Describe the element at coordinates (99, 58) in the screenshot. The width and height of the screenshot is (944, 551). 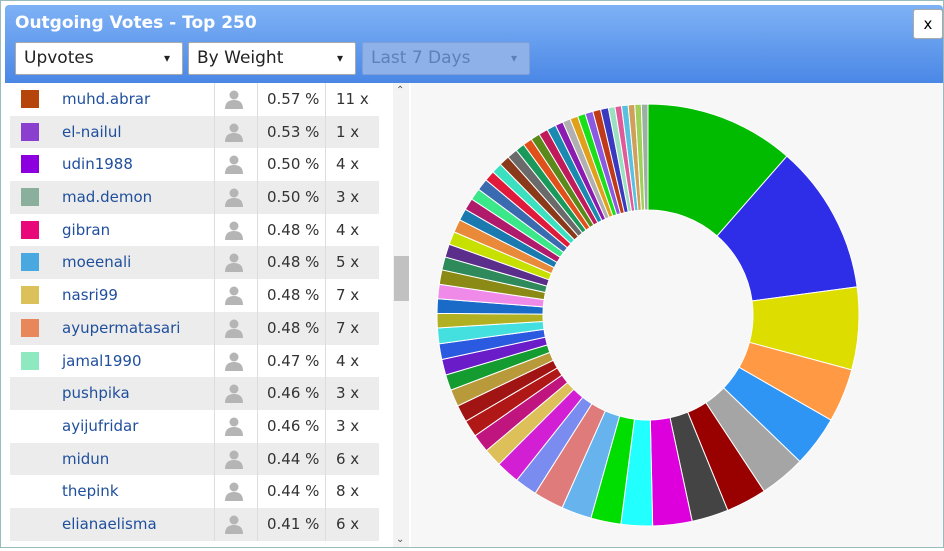
I see `vote-type-dropdown: Upvotes` at that location.